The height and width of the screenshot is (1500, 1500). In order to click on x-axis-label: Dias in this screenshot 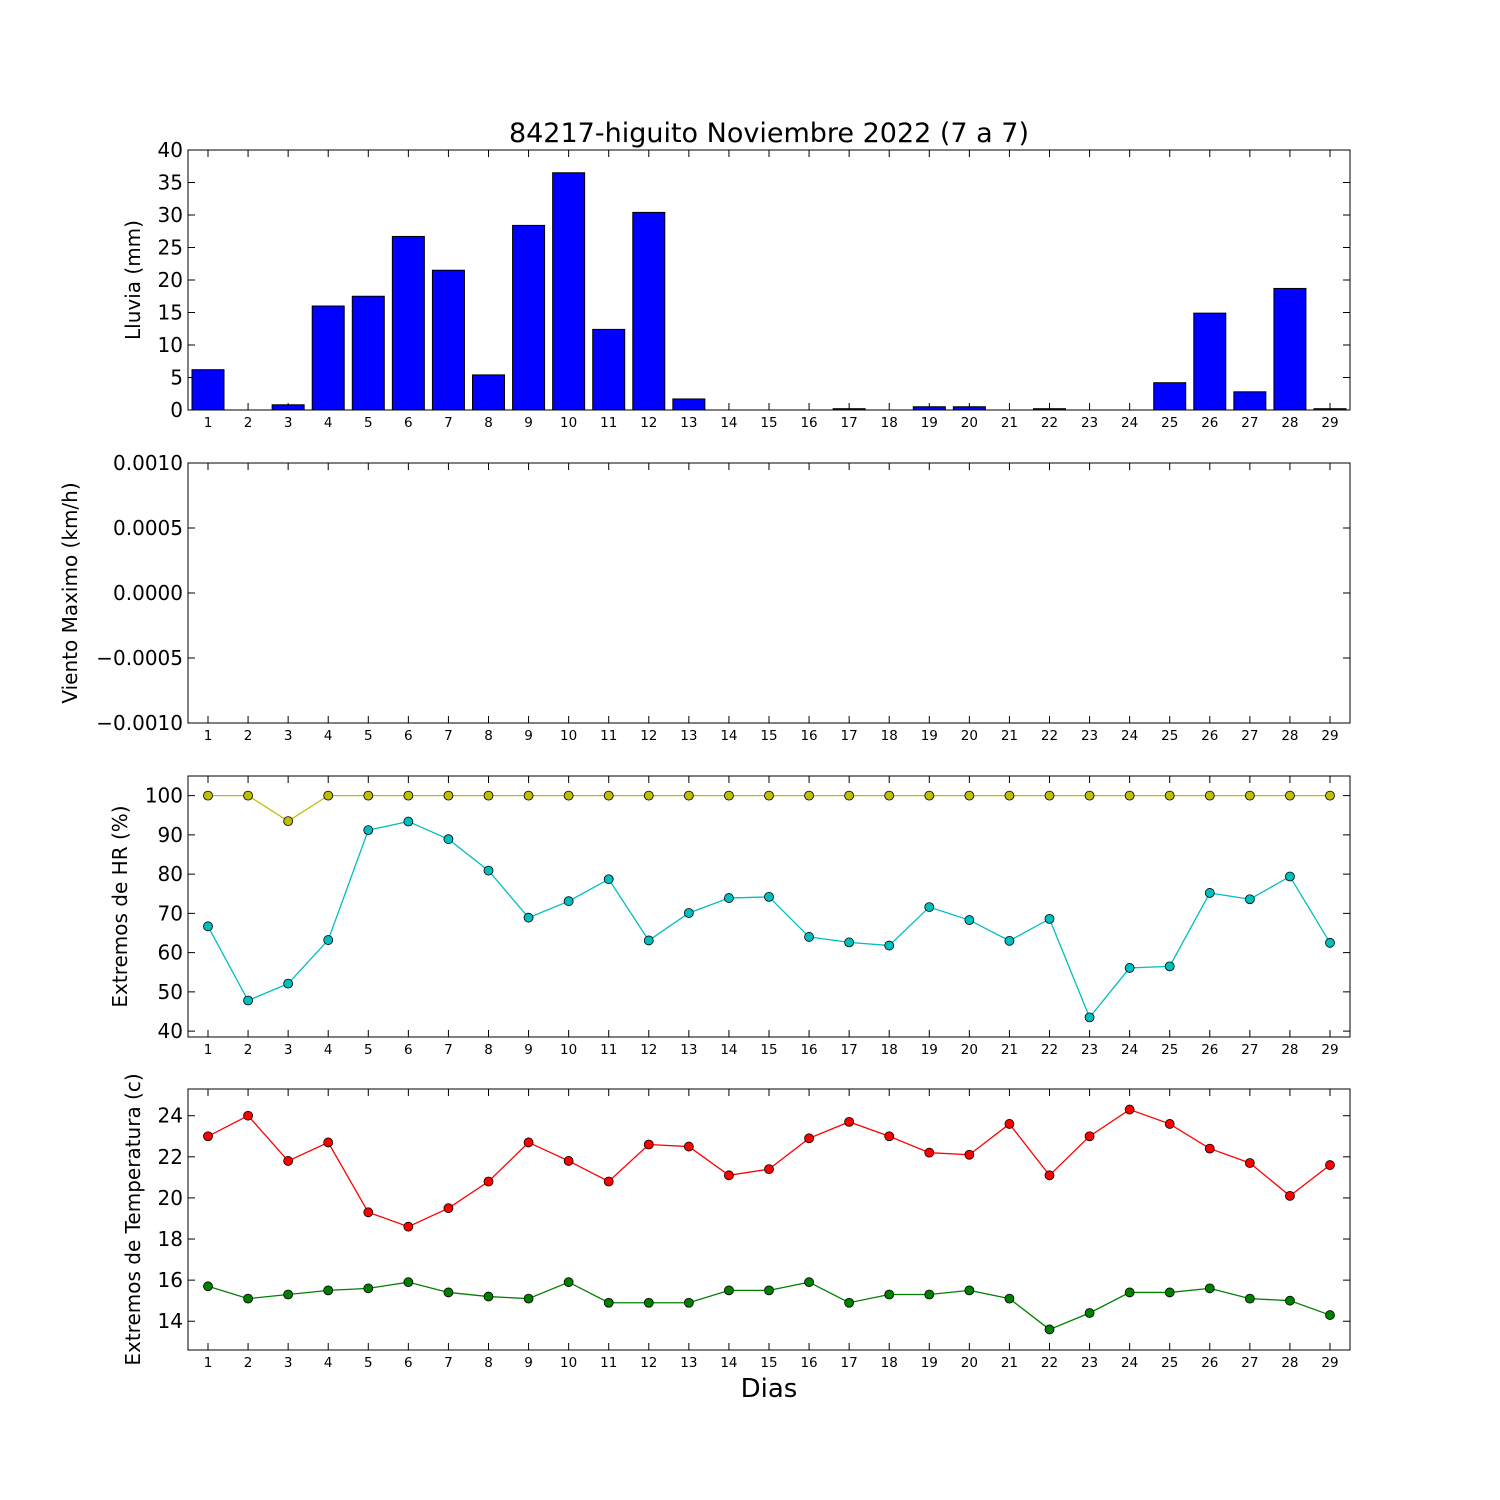, I will do `click(769, 1389)`.